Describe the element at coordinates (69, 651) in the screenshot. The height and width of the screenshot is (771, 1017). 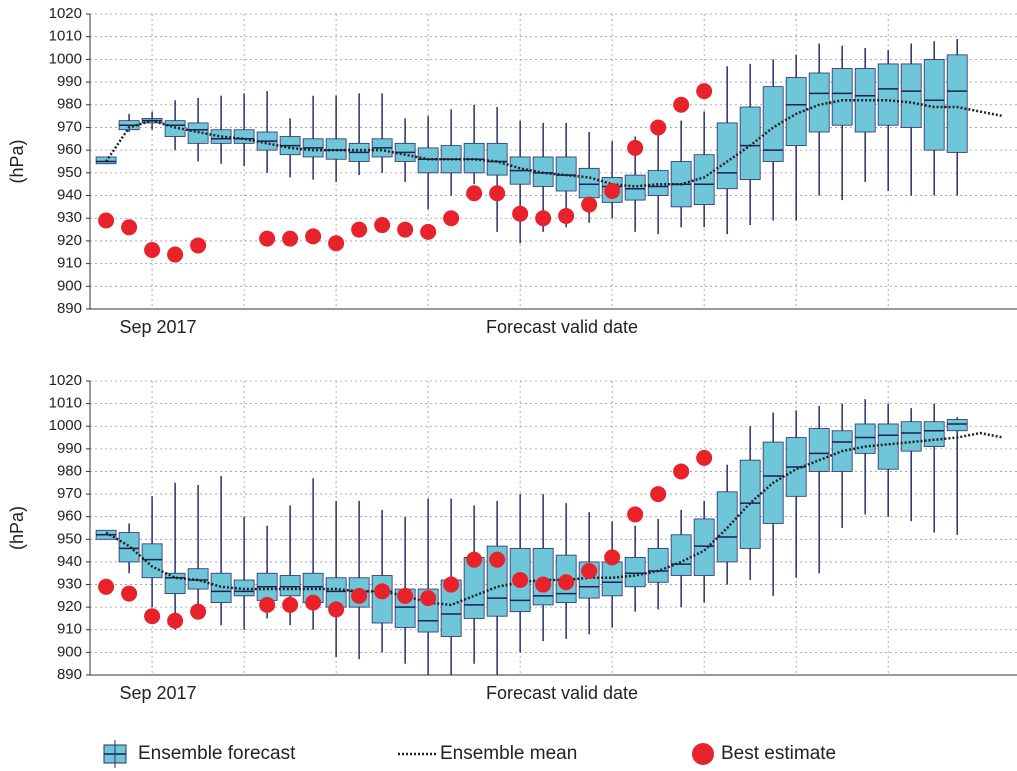
I see `y-tick-label: 900` at that location.